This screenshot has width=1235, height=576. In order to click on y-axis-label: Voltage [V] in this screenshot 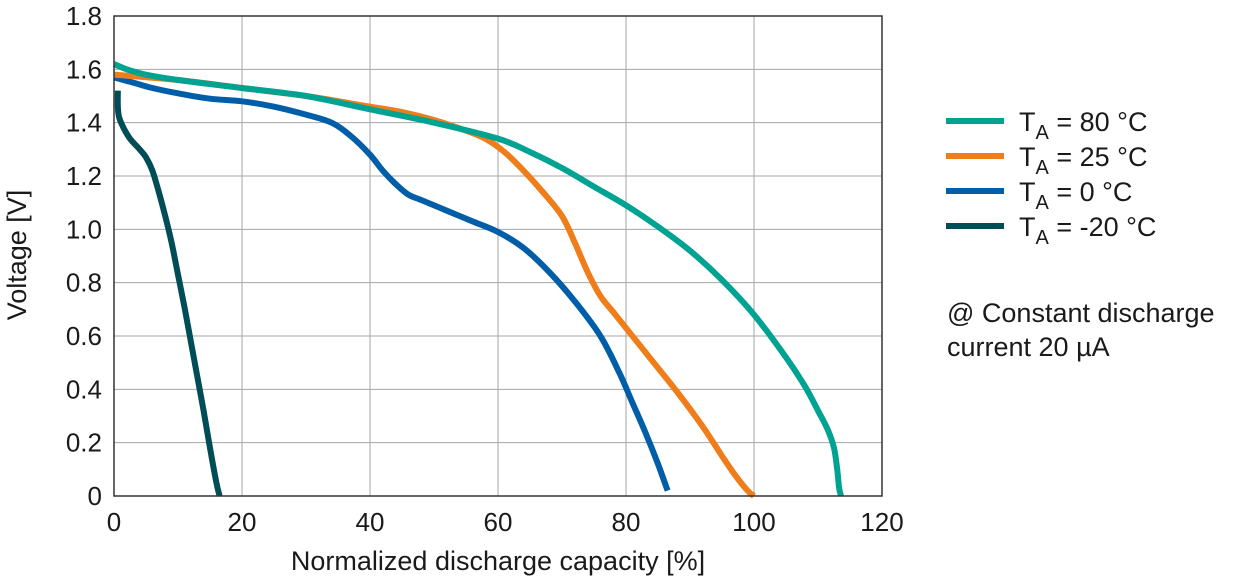, I will do `click(17, 255)`.